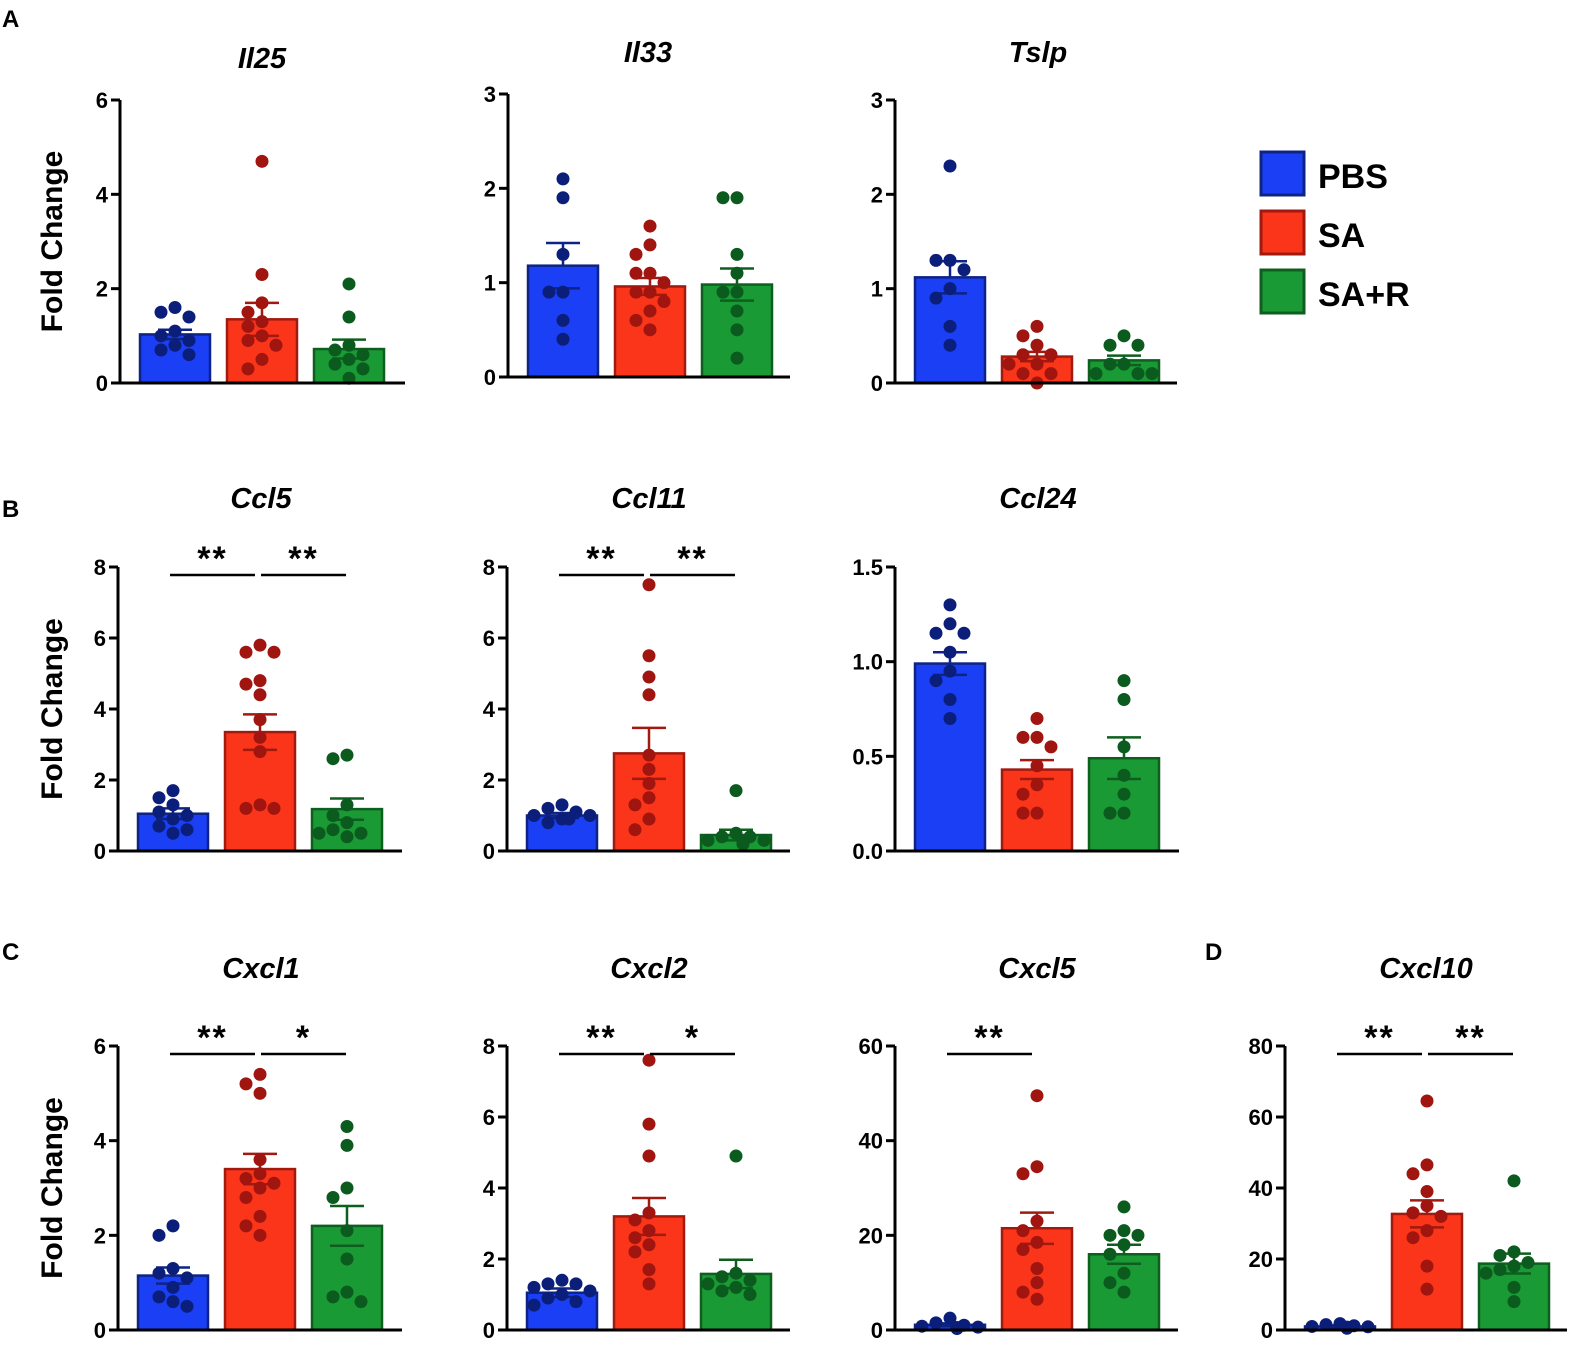  Describe the element at coordinates (489, 1046) in the screenshot. I see `y-tick-label-cxcl2-4: 8` at that location.